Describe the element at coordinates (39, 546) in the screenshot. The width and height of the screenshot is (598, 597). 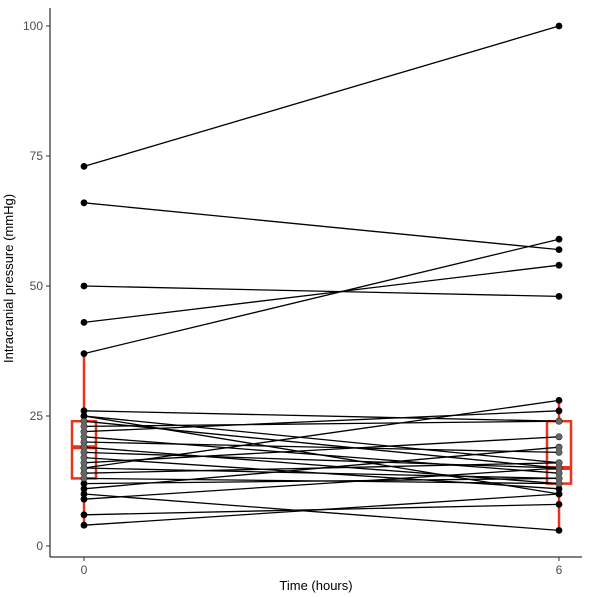
I see `y-tick-label: 0` at that location.